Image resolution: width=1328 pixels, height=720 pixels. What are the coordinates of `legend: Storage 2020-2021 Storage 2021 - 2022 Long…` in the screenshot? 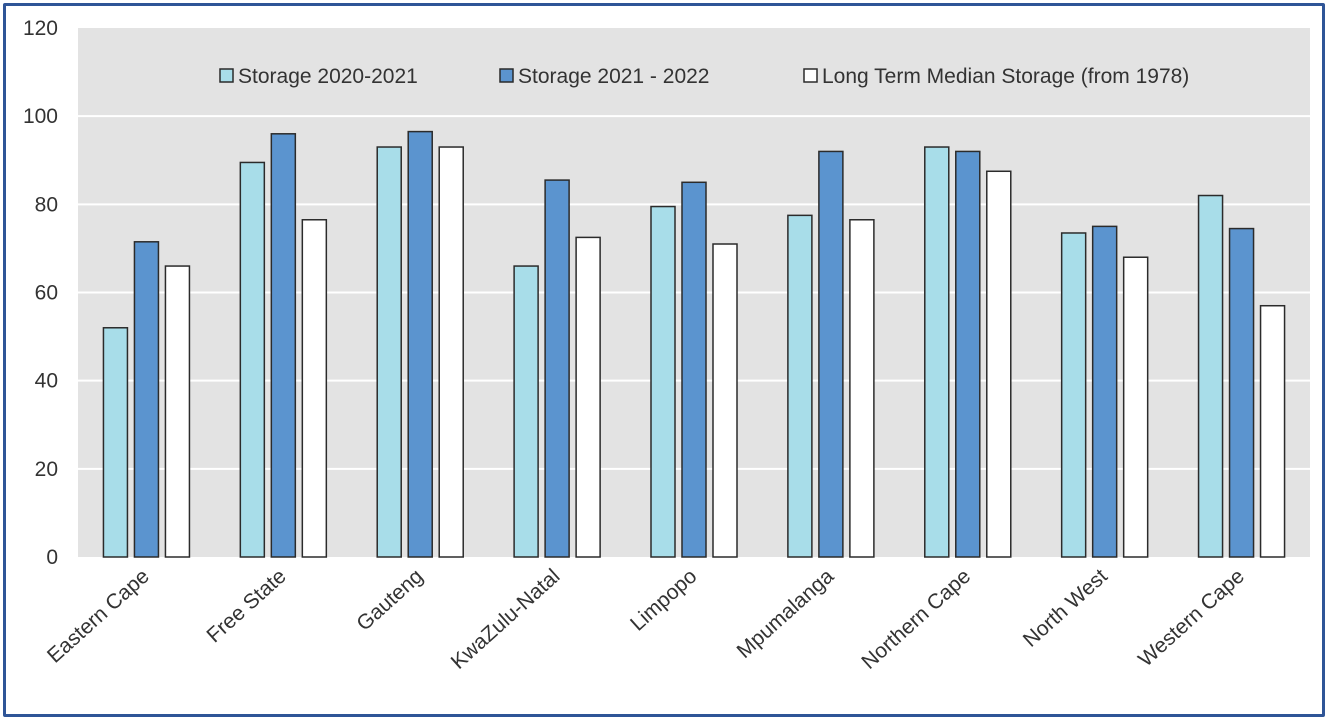 It's located at (704, 76).